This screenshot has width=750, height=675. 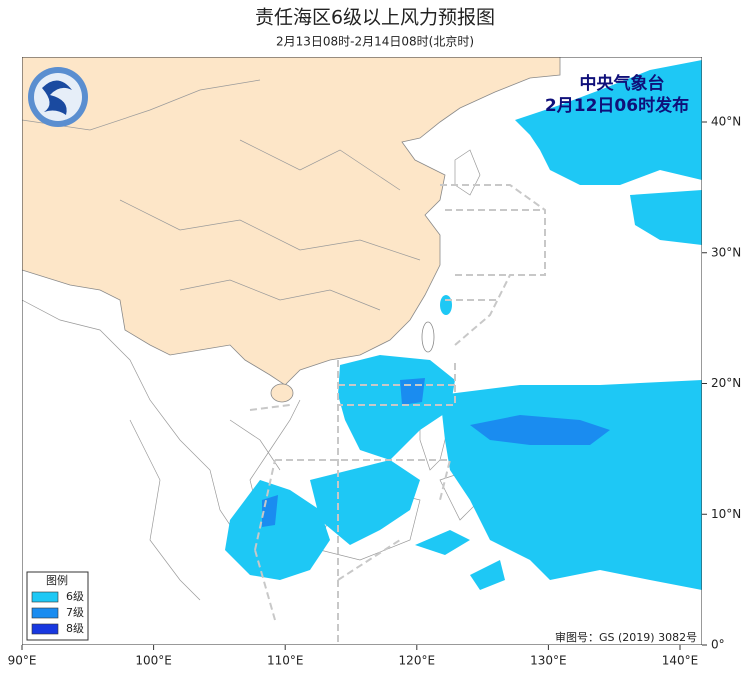 What do you see at coordinates (726, 383) in the screenshot?
I see `y-tick-label: 20°N` at bounding box center [726, 383].